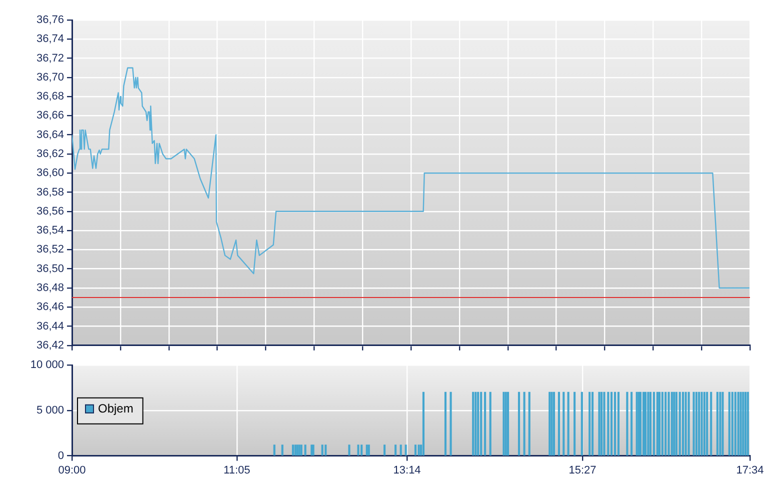  What do you see at coordinates (50, 268) in the screenshot?
I see `y-tick-label: 36,50` at bounding box center [50, 268].